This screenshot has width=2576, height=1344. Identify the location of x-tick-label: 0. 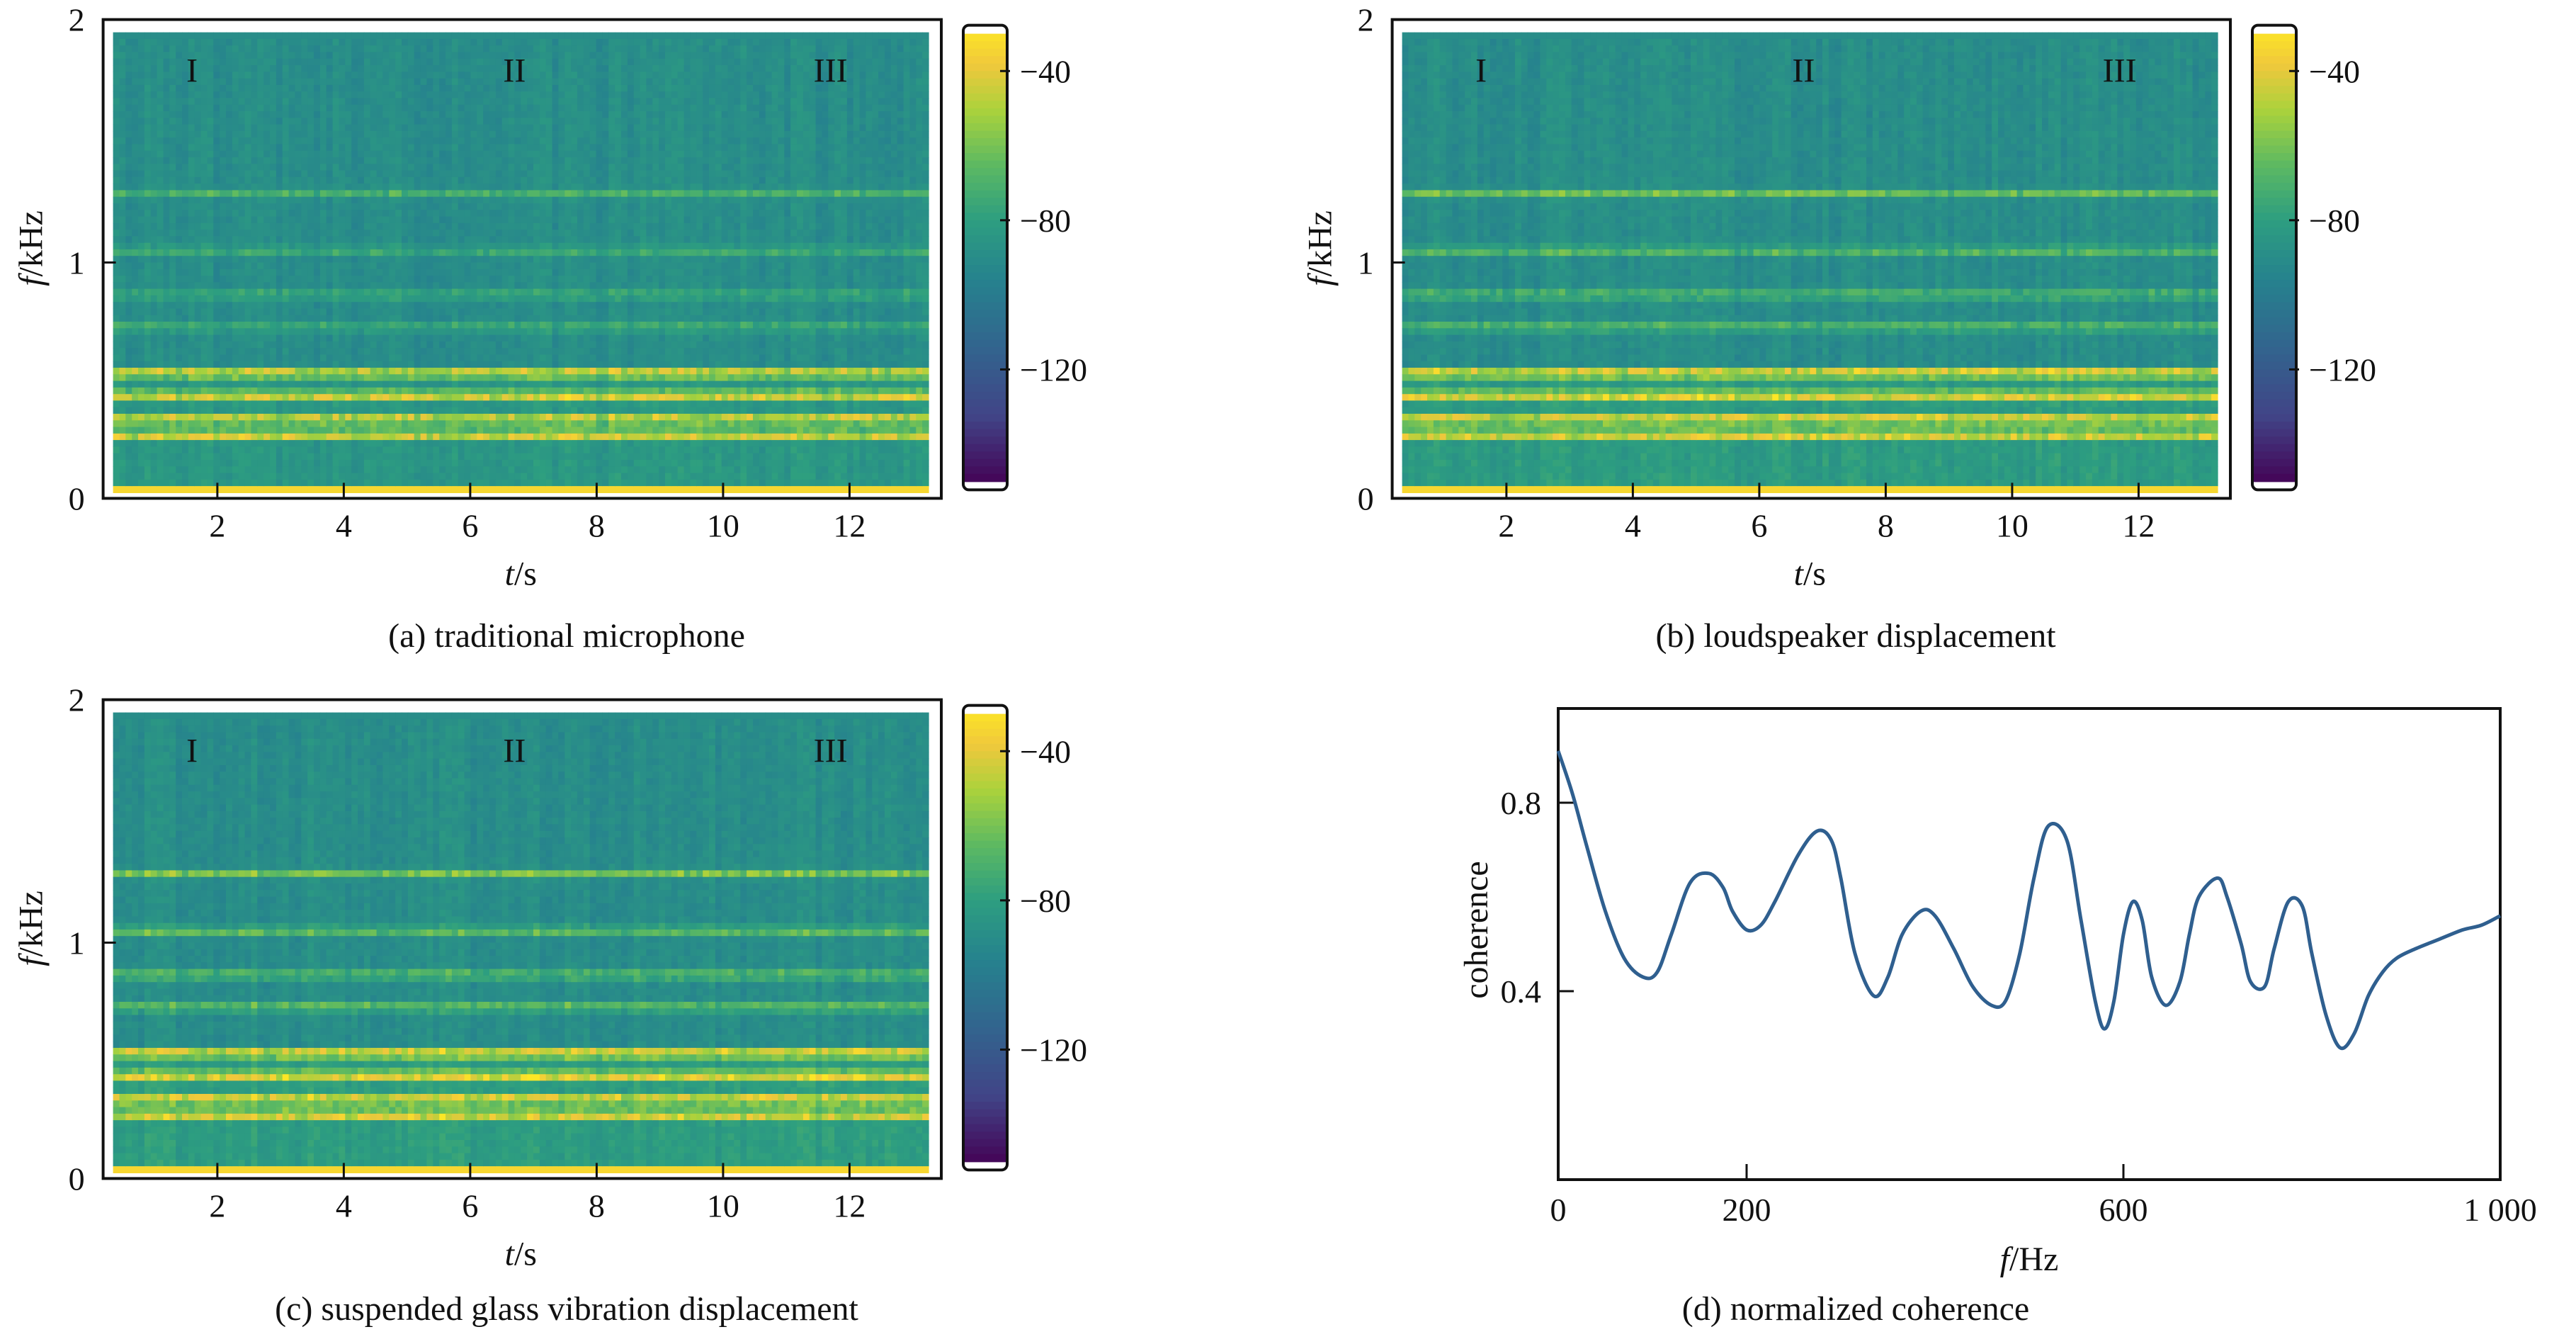
(1558, 1210).